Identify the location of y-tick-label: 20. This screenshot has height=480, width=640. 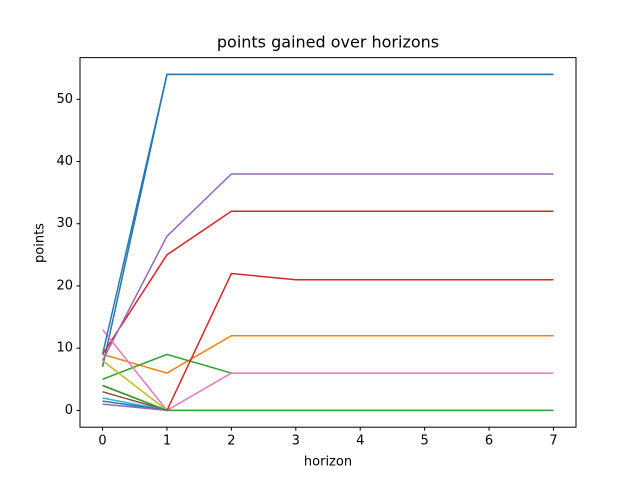
(64, 285).